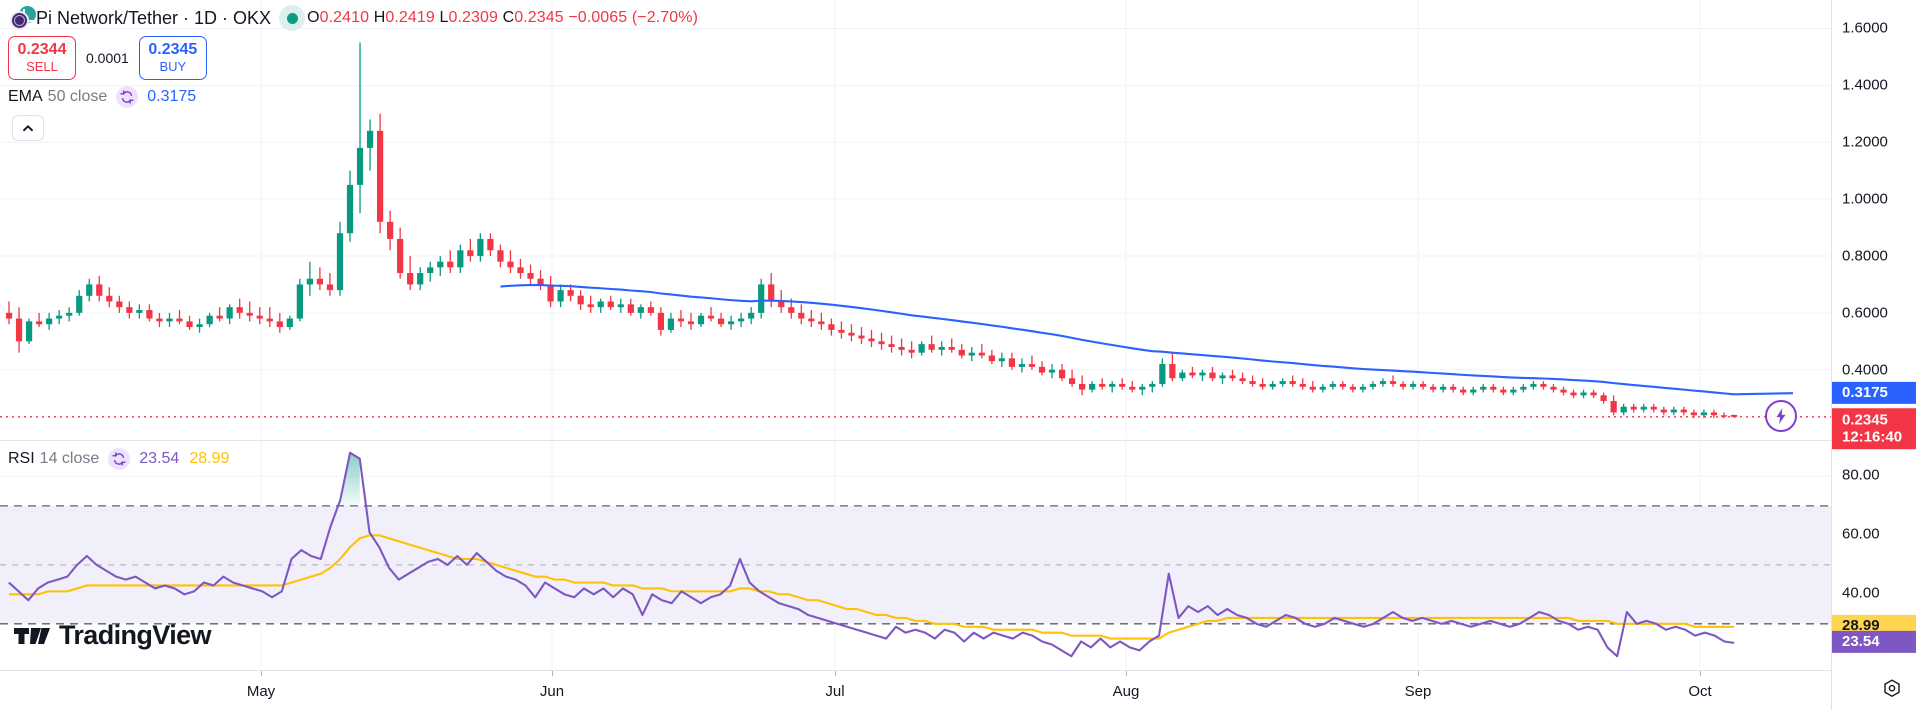  Describe the element at coordinates (313, 17) in the screenshot. I see `ohlc-open-label: O` at that location.